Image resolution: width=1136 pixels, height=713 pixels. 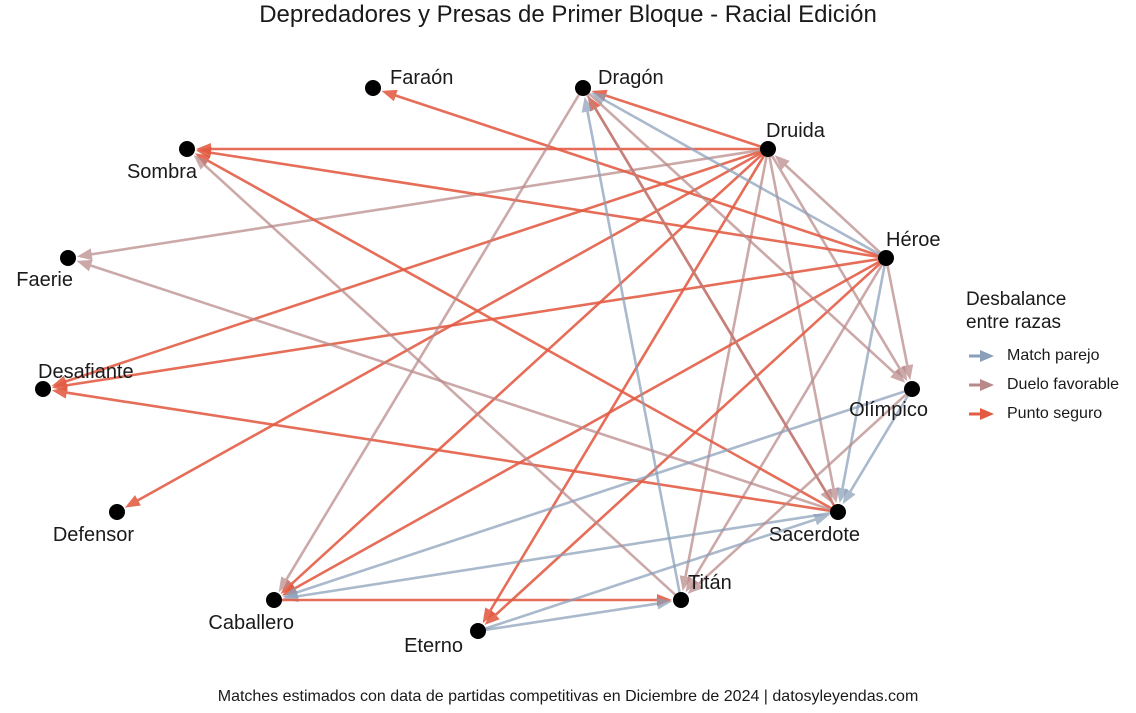 I want to click on legend-title: Desbalance entre razas, so click(x=1050, y=311).